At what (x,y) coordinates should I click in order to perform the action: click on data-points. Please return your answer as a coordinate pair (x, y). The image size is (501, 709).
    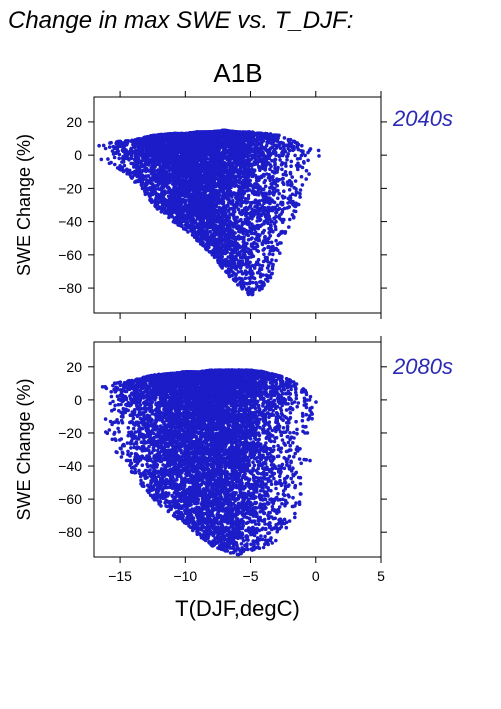
    Looking at the image, I should click on (209, 212).